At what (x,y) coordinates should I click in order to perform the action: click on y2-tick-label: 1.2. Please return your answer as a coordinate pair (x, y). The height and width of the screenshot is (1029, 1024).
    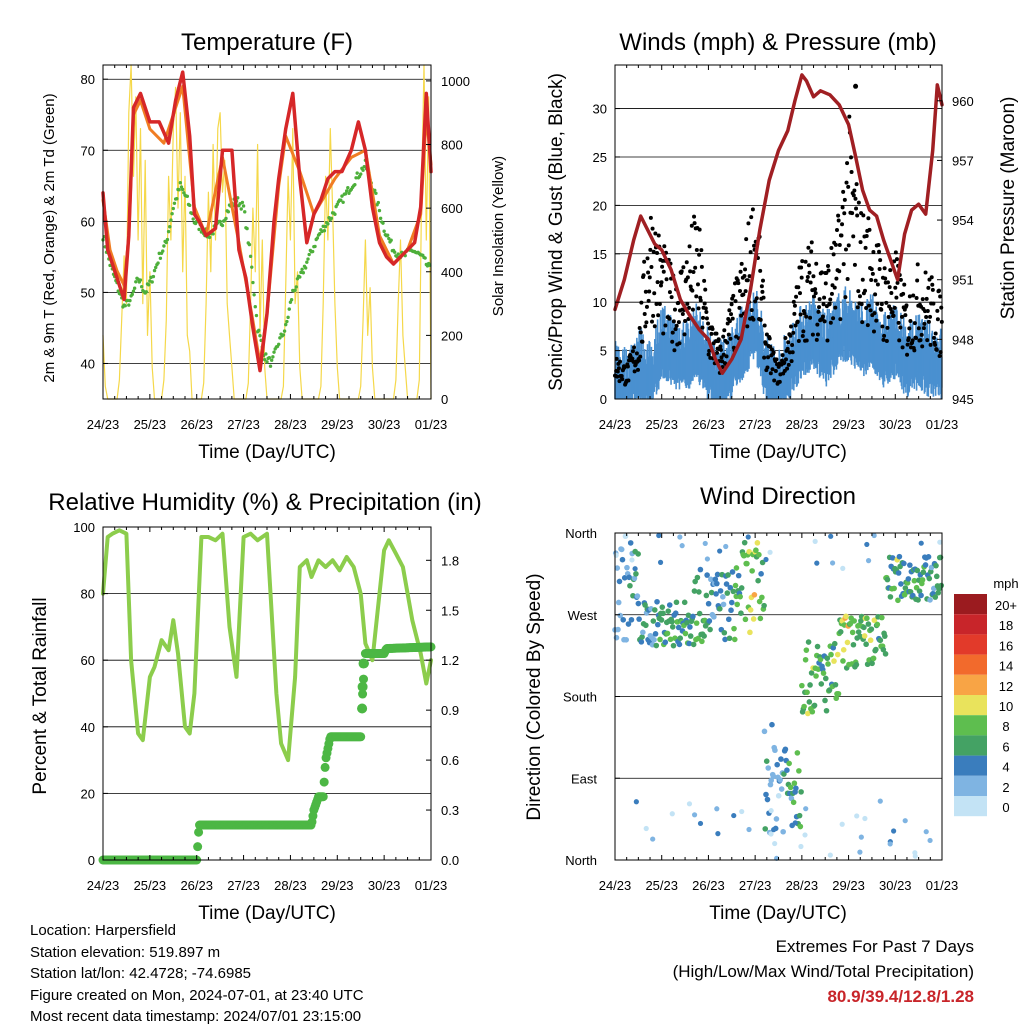
    Looking at the image, I should click on (450, 660).